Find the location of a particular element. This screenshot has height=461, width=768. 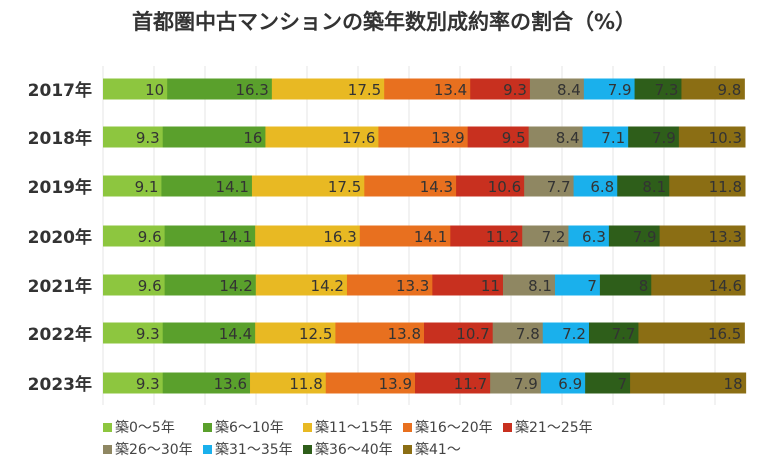

data-label: 11.2 is located at coordinates (502, 237).